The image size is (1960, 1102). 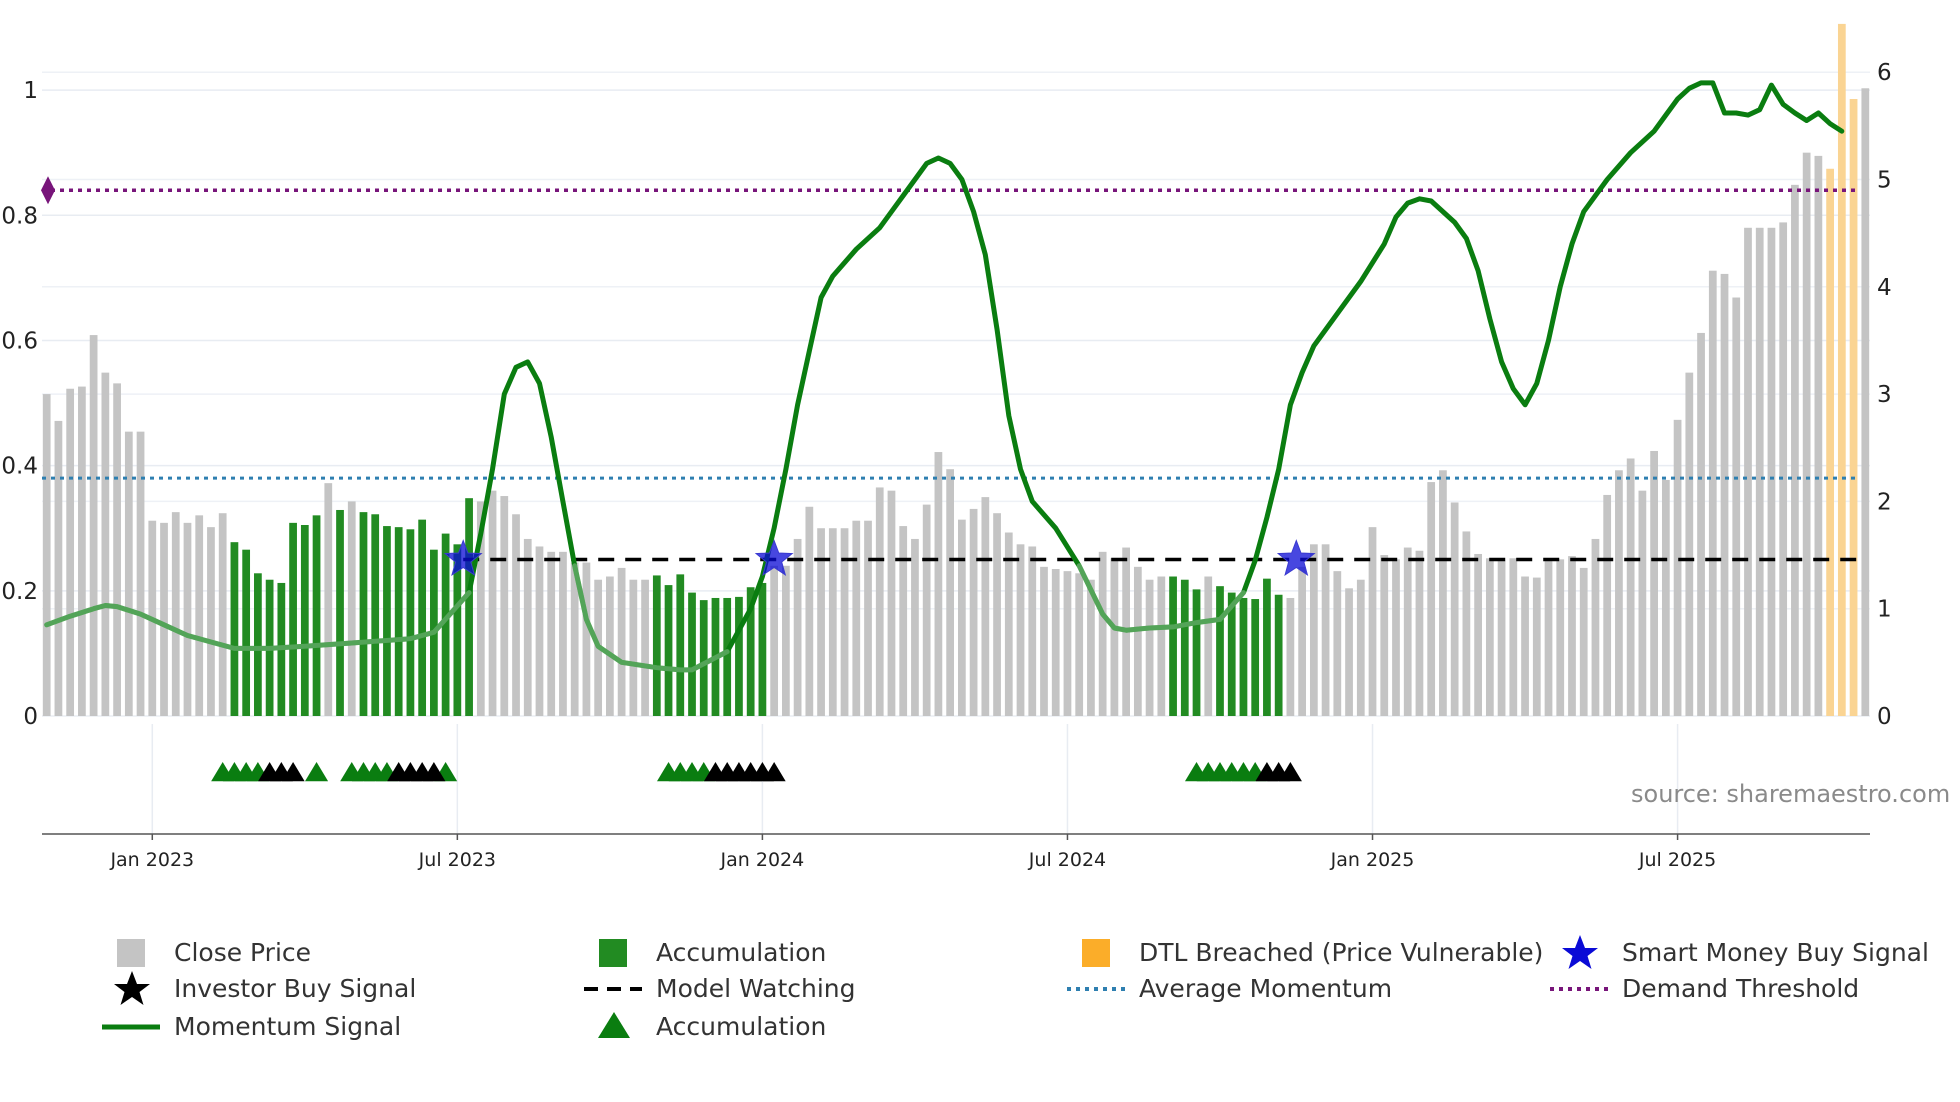 I want to click on x-tick-label: Jan 2025, so click(x=1372, y=860).